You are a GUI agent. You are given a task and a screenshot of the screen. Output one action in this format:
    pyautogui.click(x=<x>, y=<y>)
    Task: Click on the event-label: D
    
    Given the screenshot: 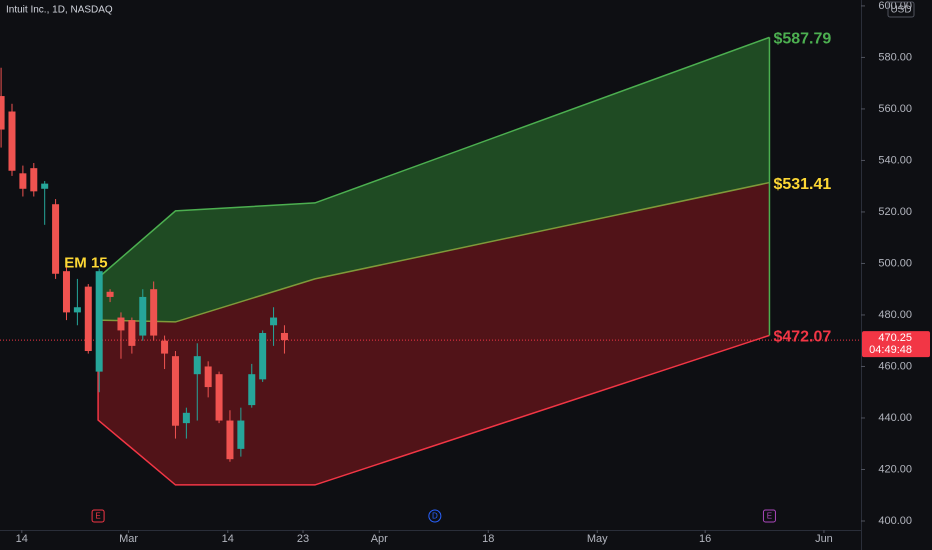 What is the action you would take?
    pyautogui.click(x=435, y=516)
    